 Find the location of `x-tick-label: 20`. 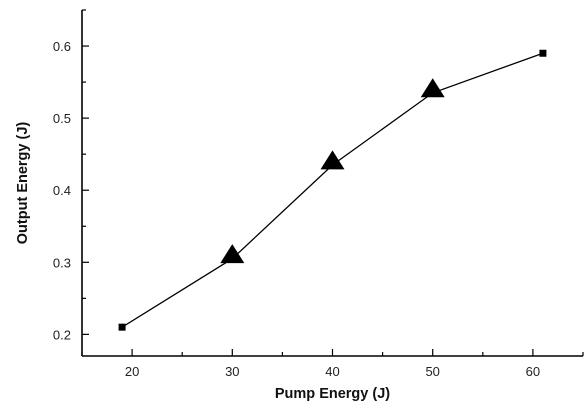

x-tick-label: 20 is located at coordinates (132, 371).